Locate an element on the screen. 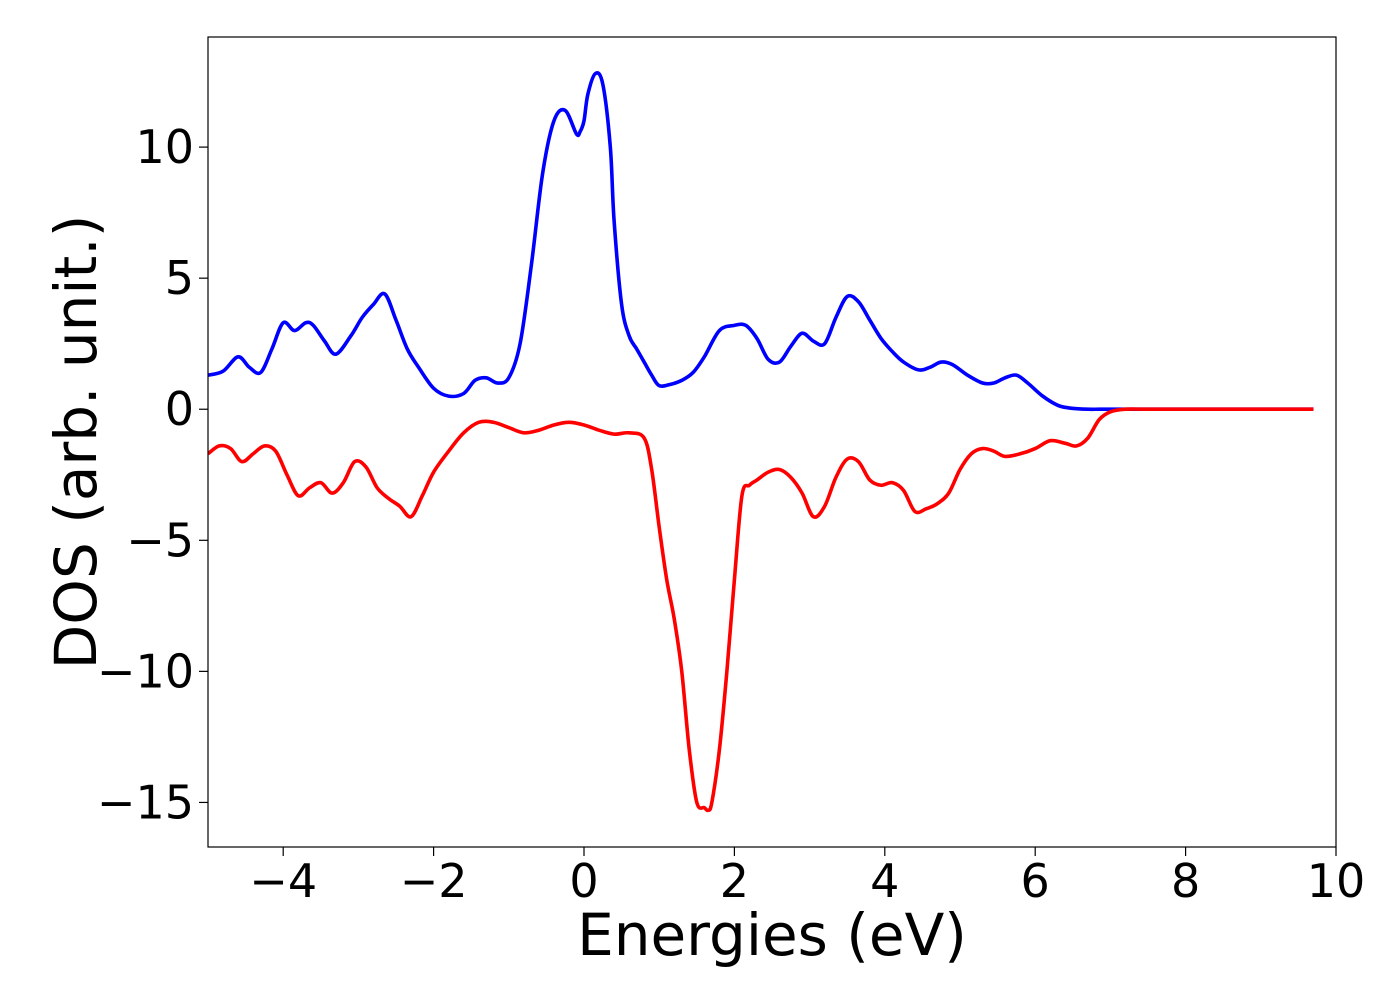  y-tick-label: −15 is located at coordinates (145, 802).